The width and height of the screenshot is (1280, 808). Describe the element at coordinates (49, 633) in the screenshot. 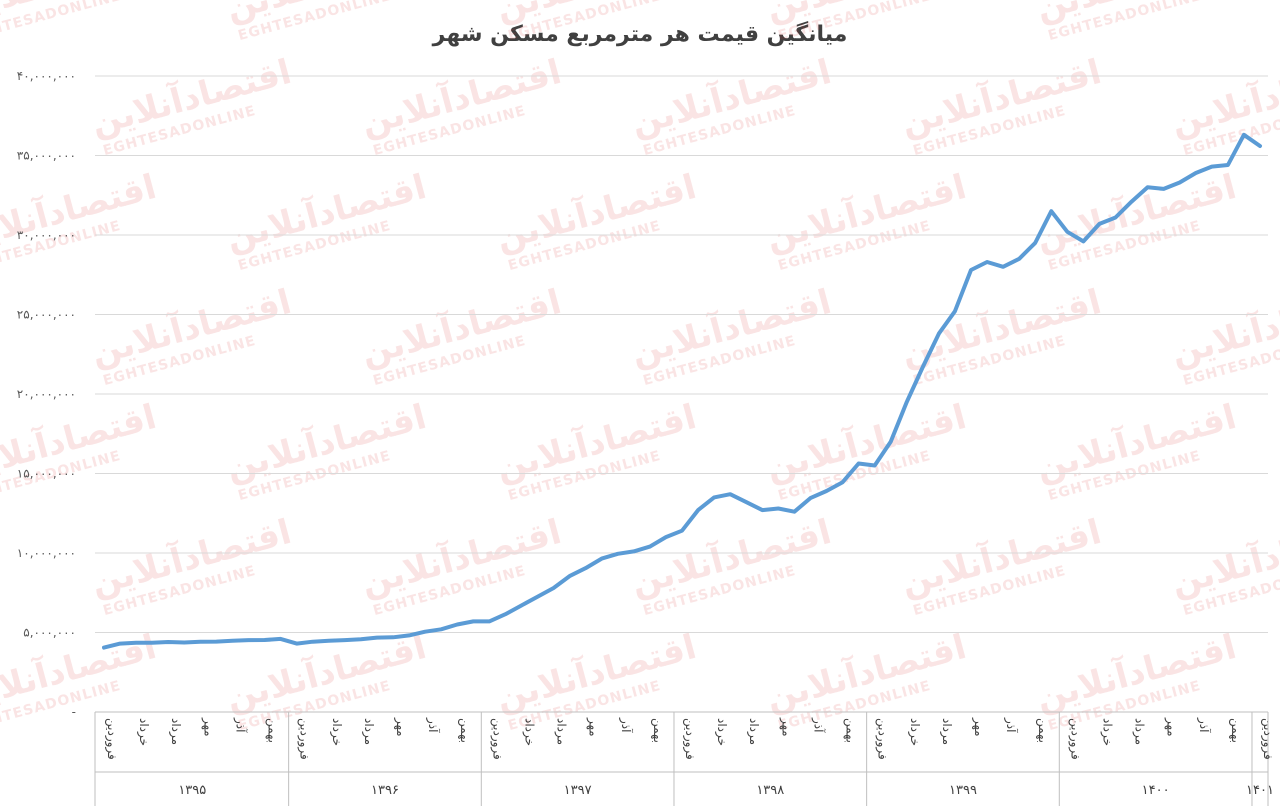

I see `y-tick-label: ۵,۰۰۰,۰۰۰` at that location.